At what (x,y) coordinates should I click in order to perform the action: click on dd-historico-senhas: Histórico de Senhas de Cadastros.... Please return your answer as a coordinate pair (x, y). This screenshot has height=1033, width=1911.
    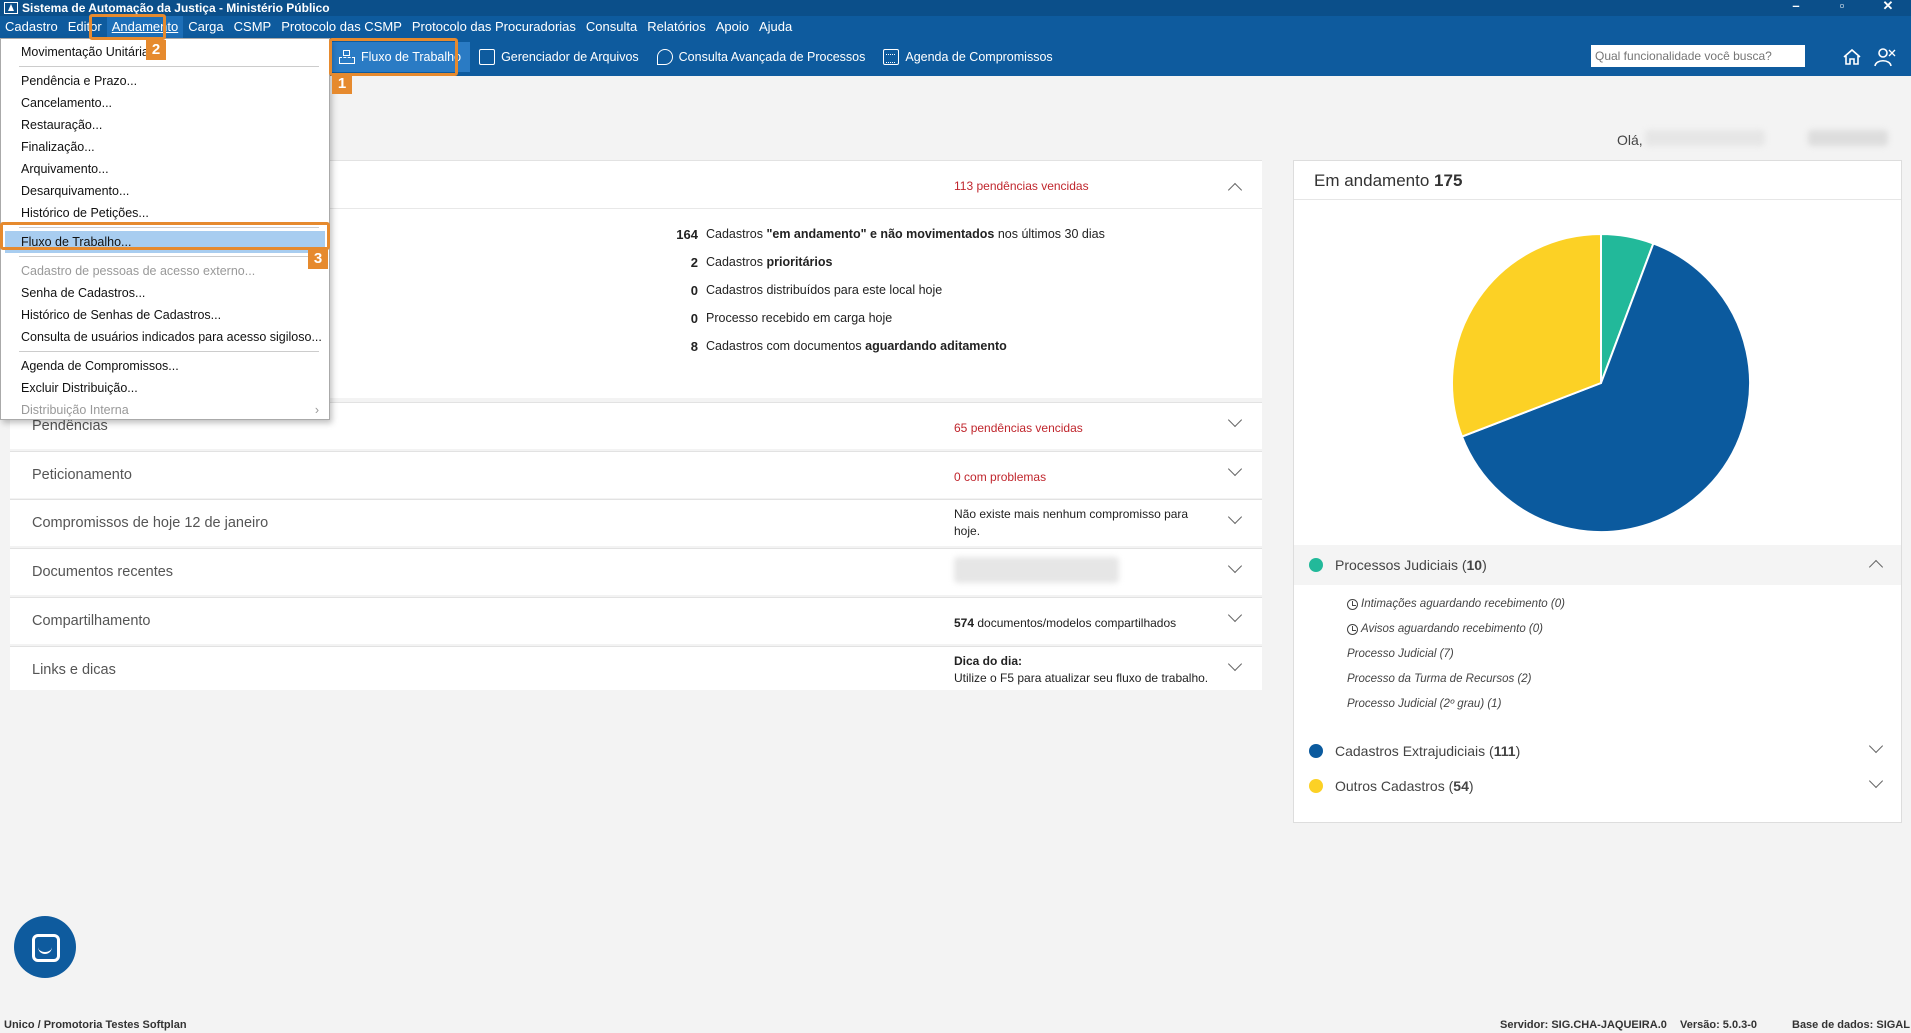
    Looking at the image, I should click on (121, 315).